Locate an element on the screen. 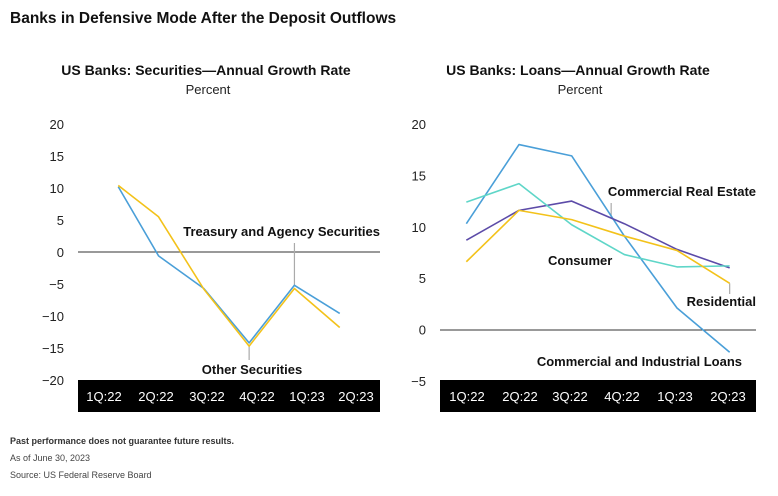 This screenshot has height=496, width=778. series-line-commercial-and-industrial-loans is located at coordinates (598, 248).